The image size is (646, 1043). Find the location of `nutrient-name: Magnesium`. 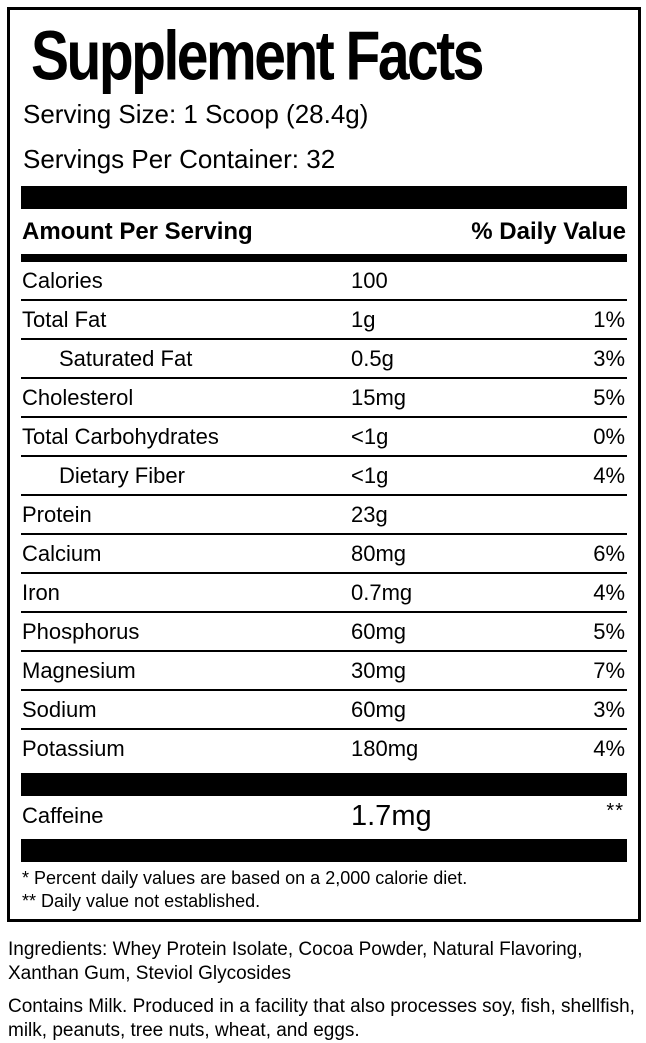

nutrient-name: Magnesium is located at coordinates (79, 670).